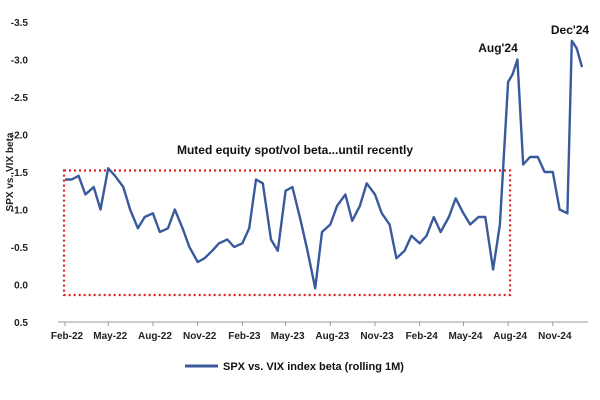  What do you see at coordinates (570, 30) in the screenshot?
I see `dec24-annotation: Dec'24` at bounding box center [570, 30].